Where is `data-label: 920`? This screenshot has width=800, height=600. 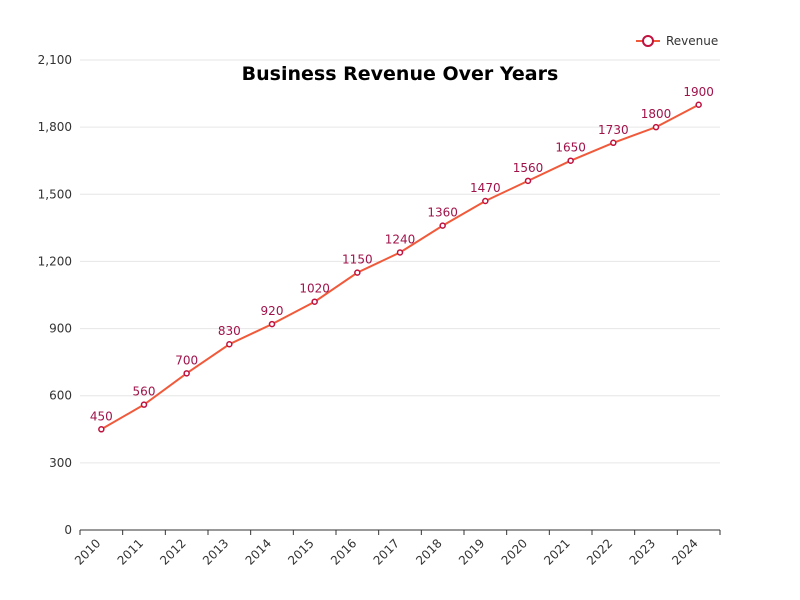
data-label: 920 is located at coordinates (272, 311).